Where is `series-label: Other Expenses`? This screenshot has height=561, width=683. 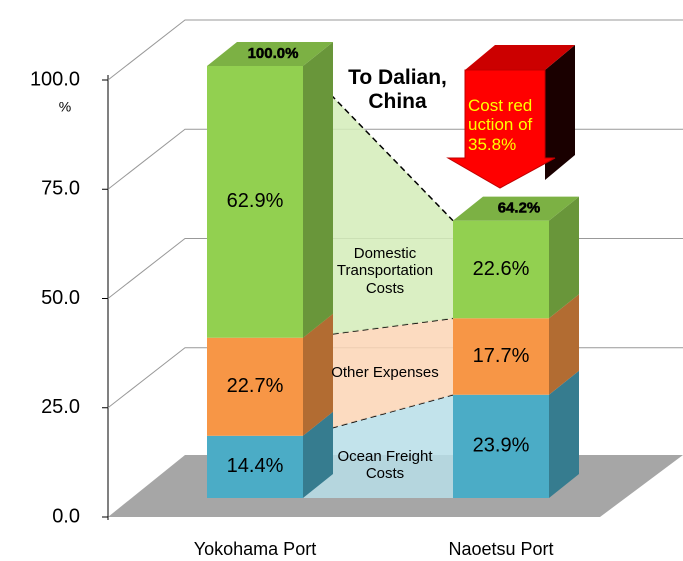
series-label: Other Expenses is located at coordinates (385, 373).